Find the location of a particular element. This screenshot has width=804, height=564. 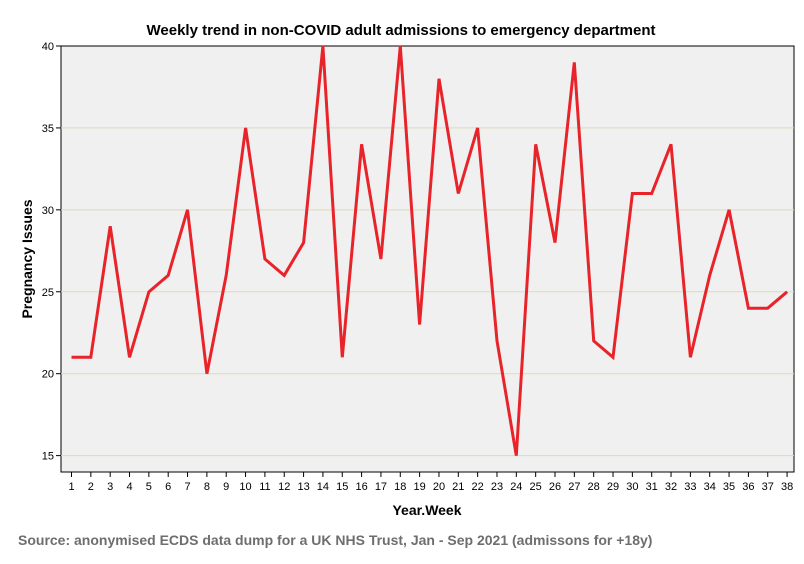

x-tick-label: 22 is located at coordinates (478, 487).